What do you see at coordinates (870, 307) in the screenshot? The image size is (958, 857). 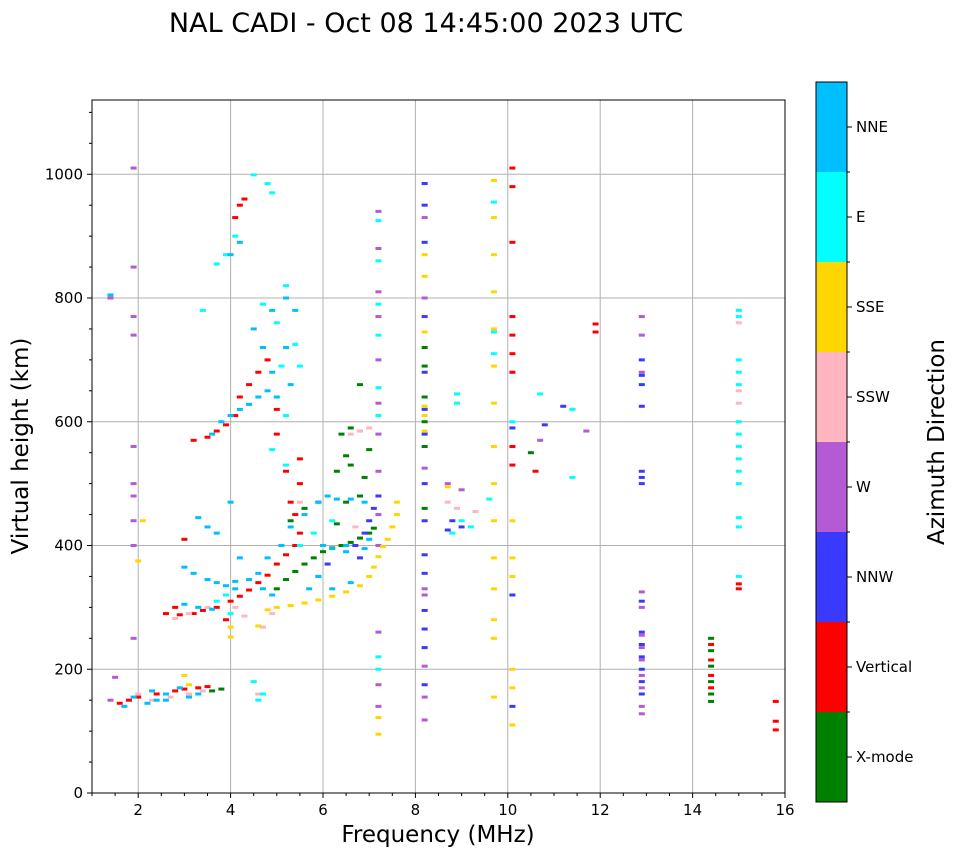 I see `colorbar-tick-label: SSE` at bounding box center [870, 307].